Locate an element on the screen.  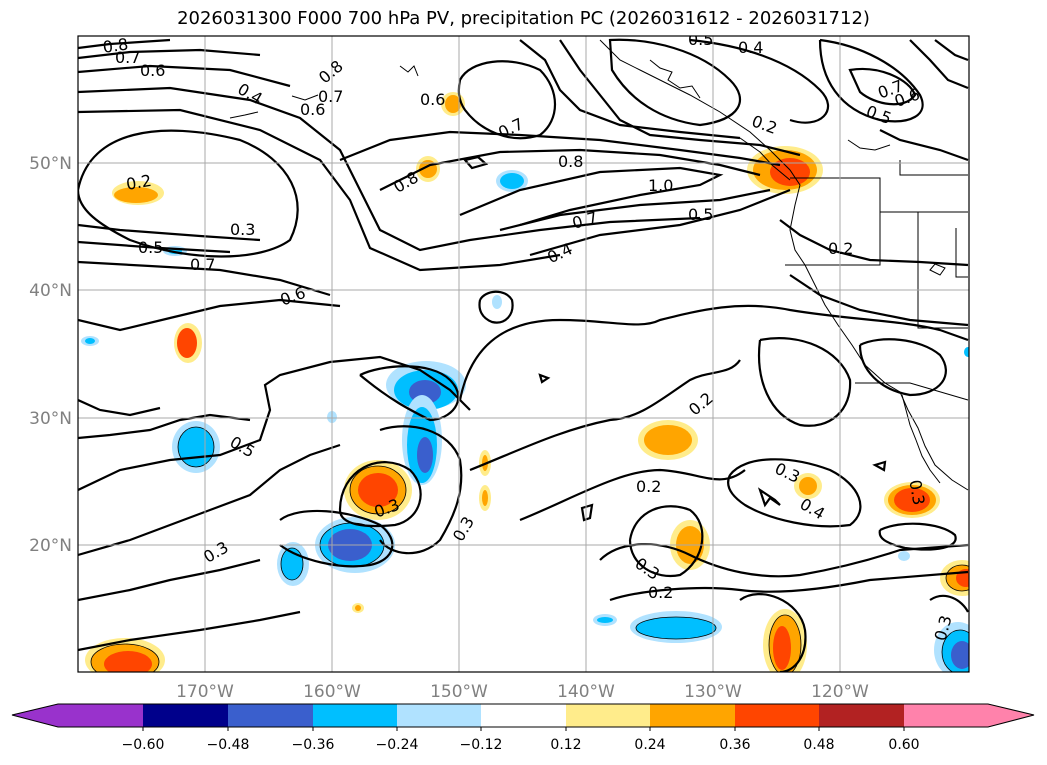
colorbar-tick: 0.36 is located at coordinates (734, 745).